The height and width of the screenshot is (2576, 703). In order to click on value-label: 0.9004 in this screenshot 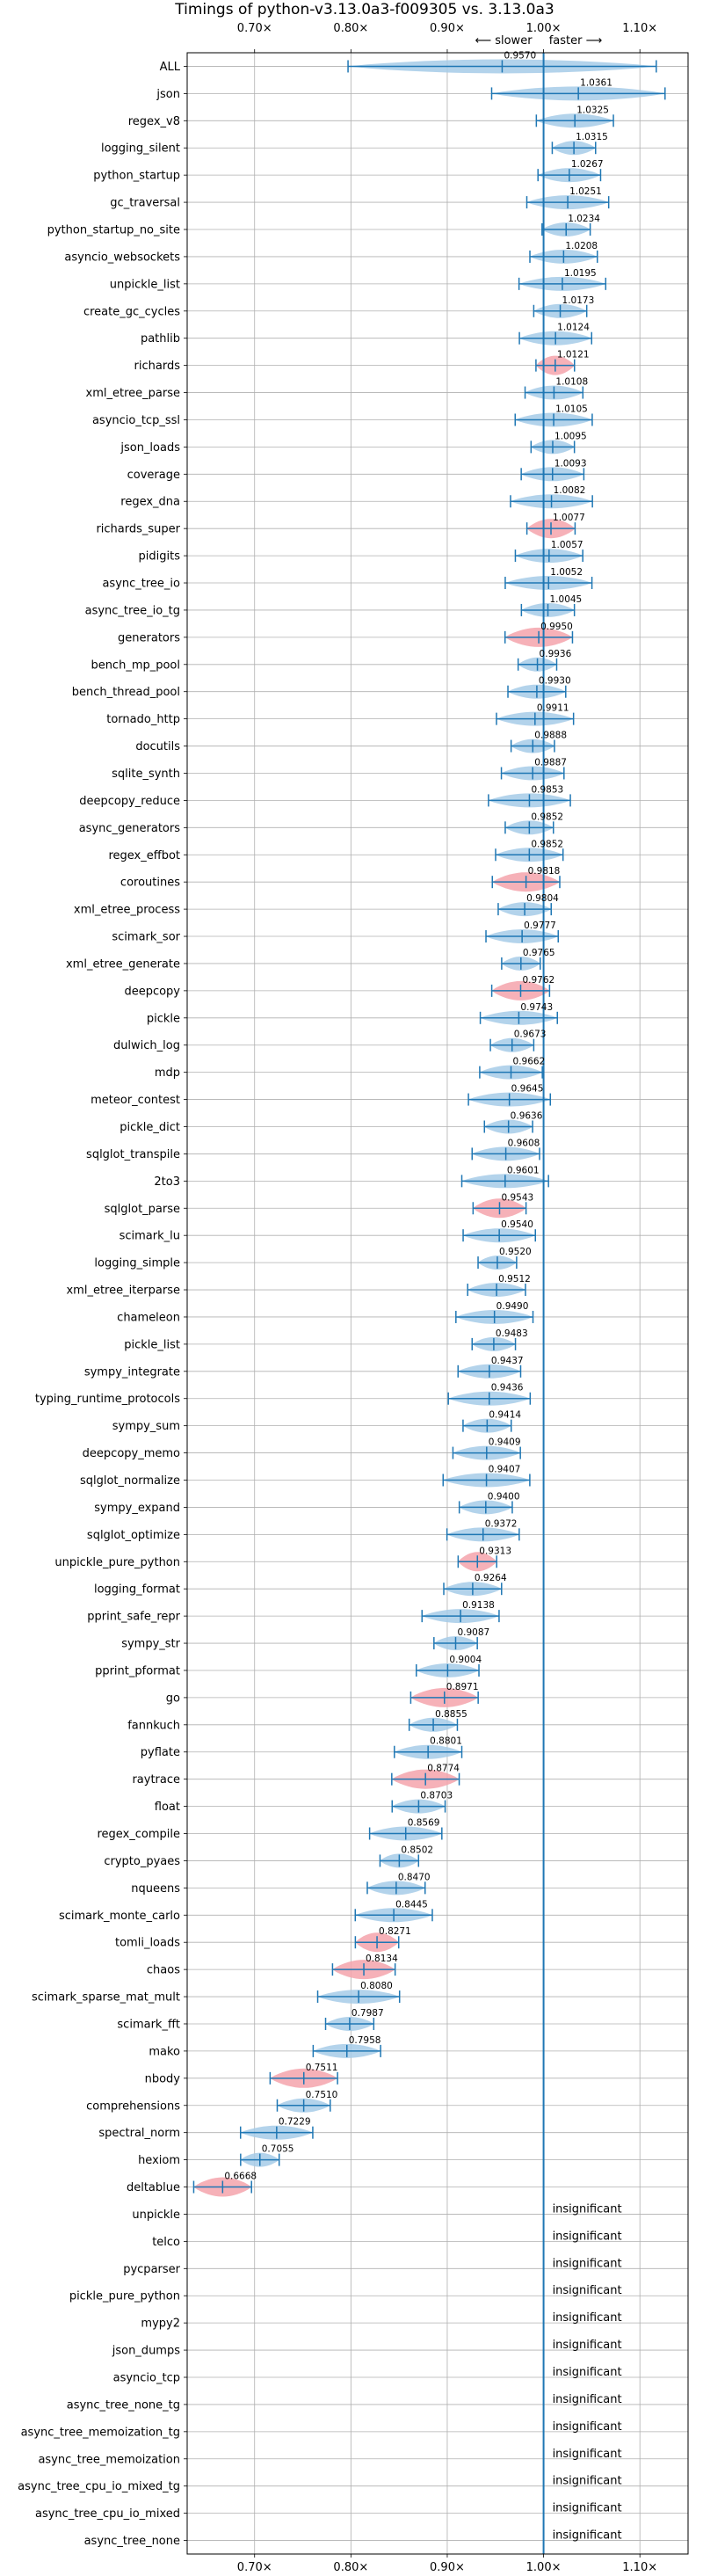, I will do `click(466, 1660)`.